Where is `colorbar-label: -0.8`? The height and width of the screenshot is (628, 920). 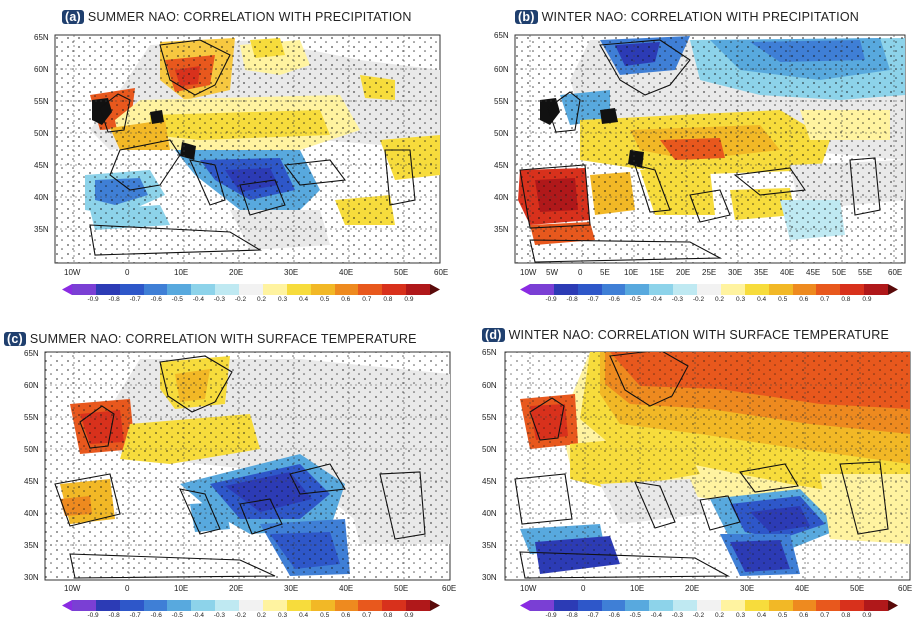 colorbar-label: -0.8 is located at coordinates (572, 615).